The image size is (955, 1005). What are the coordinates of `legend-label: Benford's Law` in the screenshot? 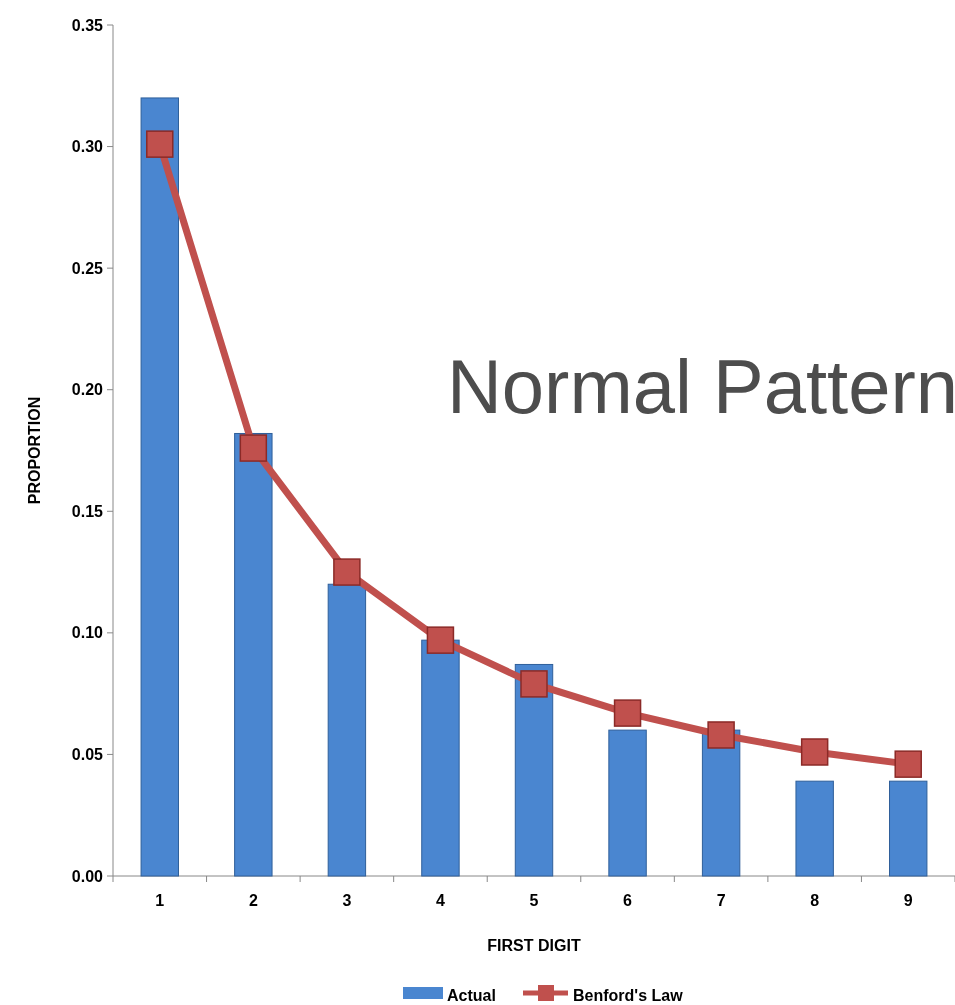 It's located at (628, 995).